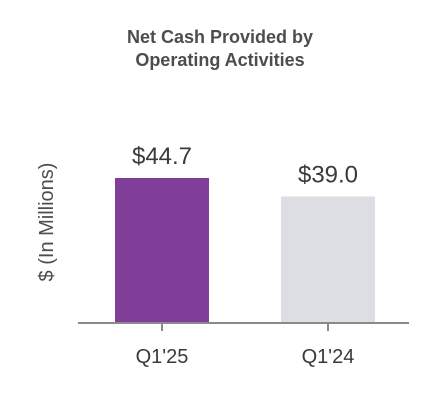  I want to click on data-label-1: $44.7, so click(162, 156).